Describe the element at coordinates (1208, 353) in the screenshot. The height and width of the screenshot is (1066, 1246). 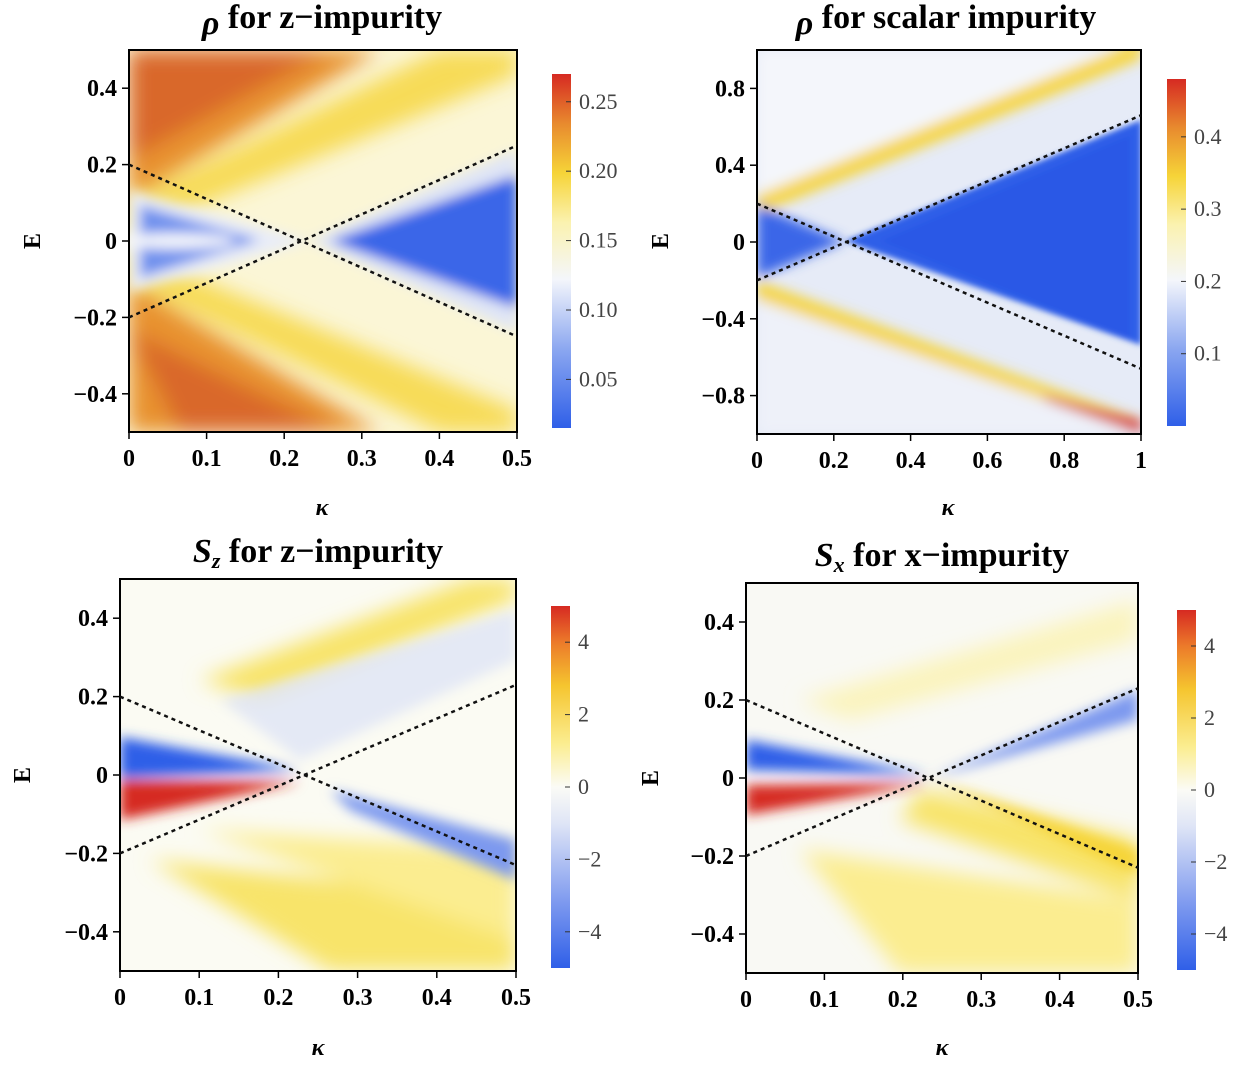
I see `colorbar-tick-label: 0.1` at that location.